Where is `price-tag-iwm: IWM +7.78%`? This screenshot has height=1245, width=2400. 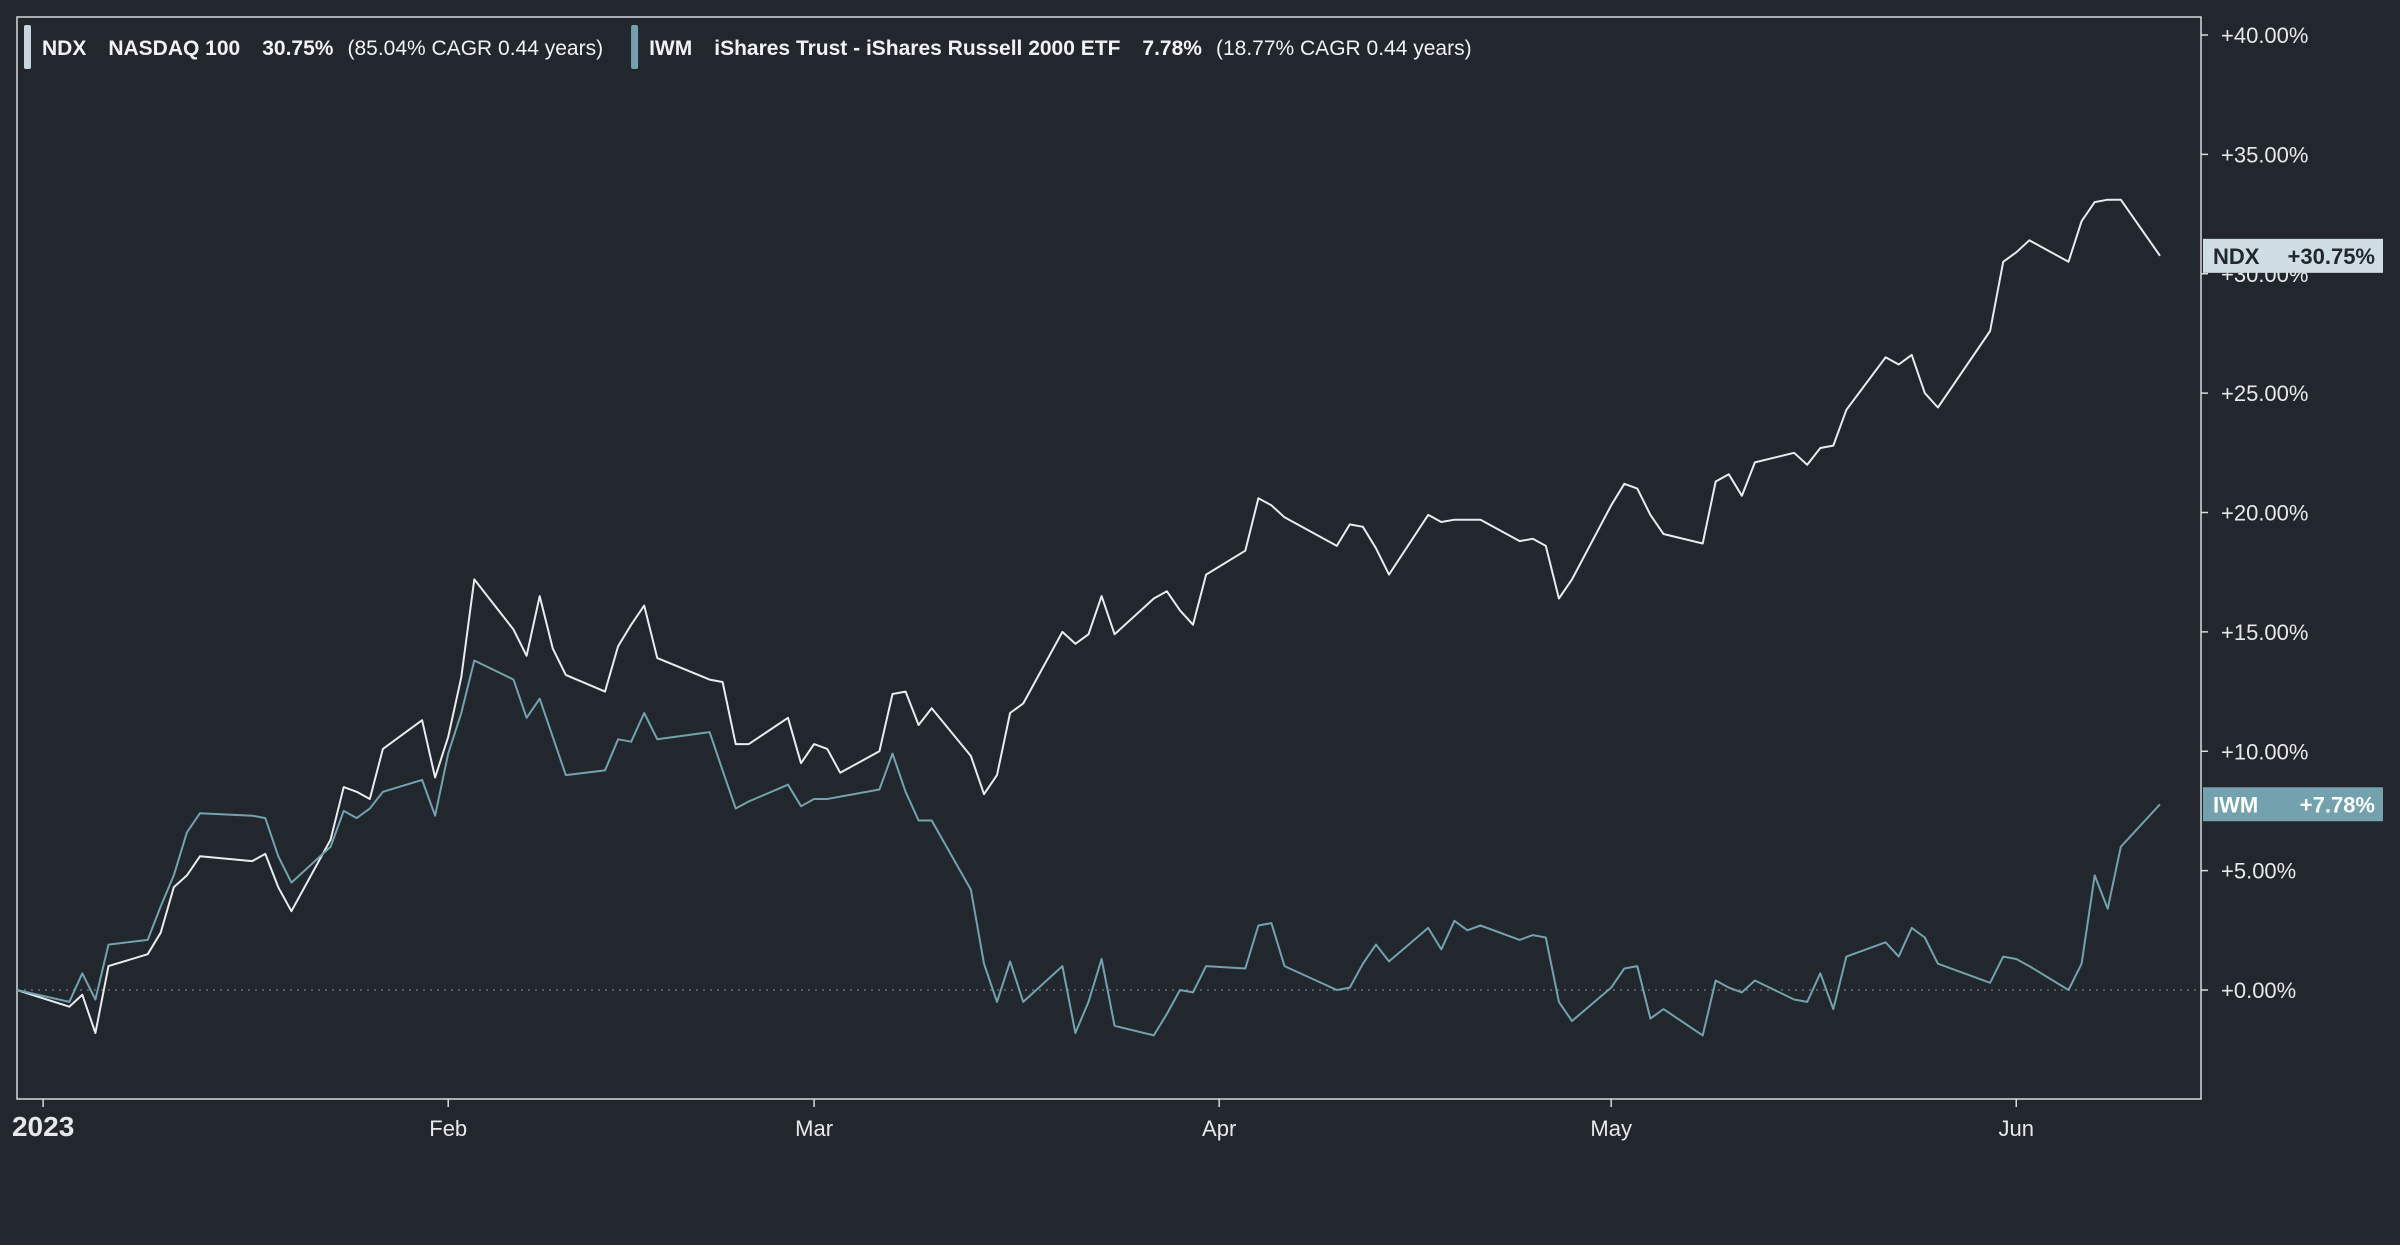
price-tag-iwm: IWM +7.78% is located at coordinates (2293, 804).